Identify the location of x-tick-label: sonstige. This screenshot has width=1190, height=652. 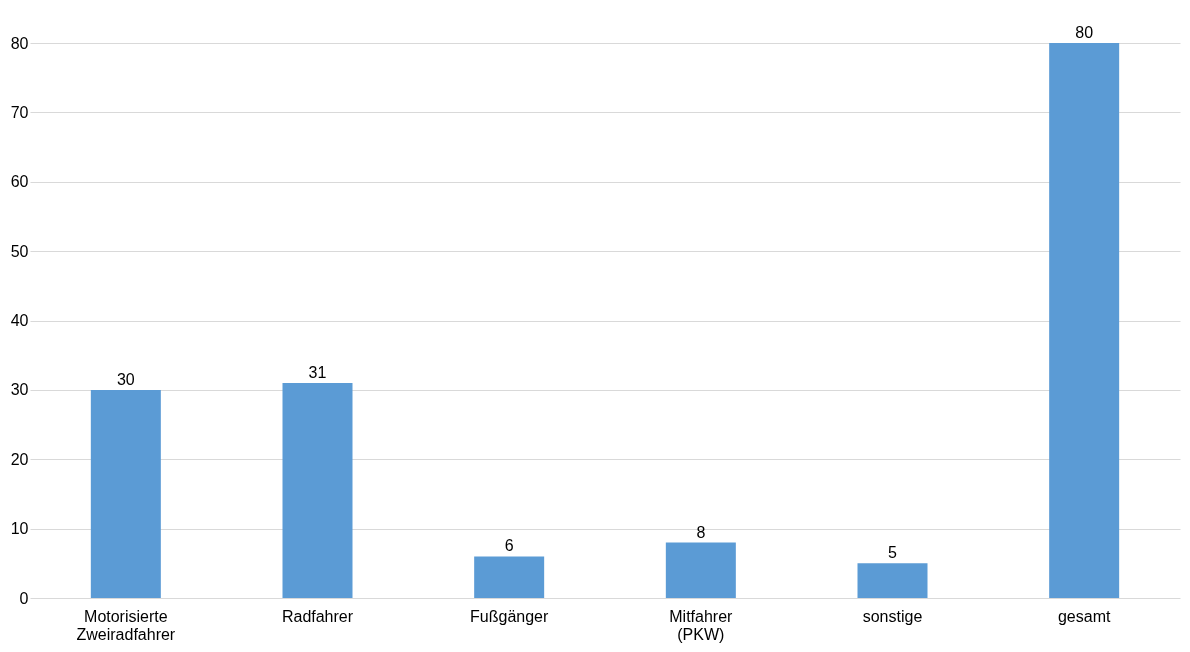
(892, 616).